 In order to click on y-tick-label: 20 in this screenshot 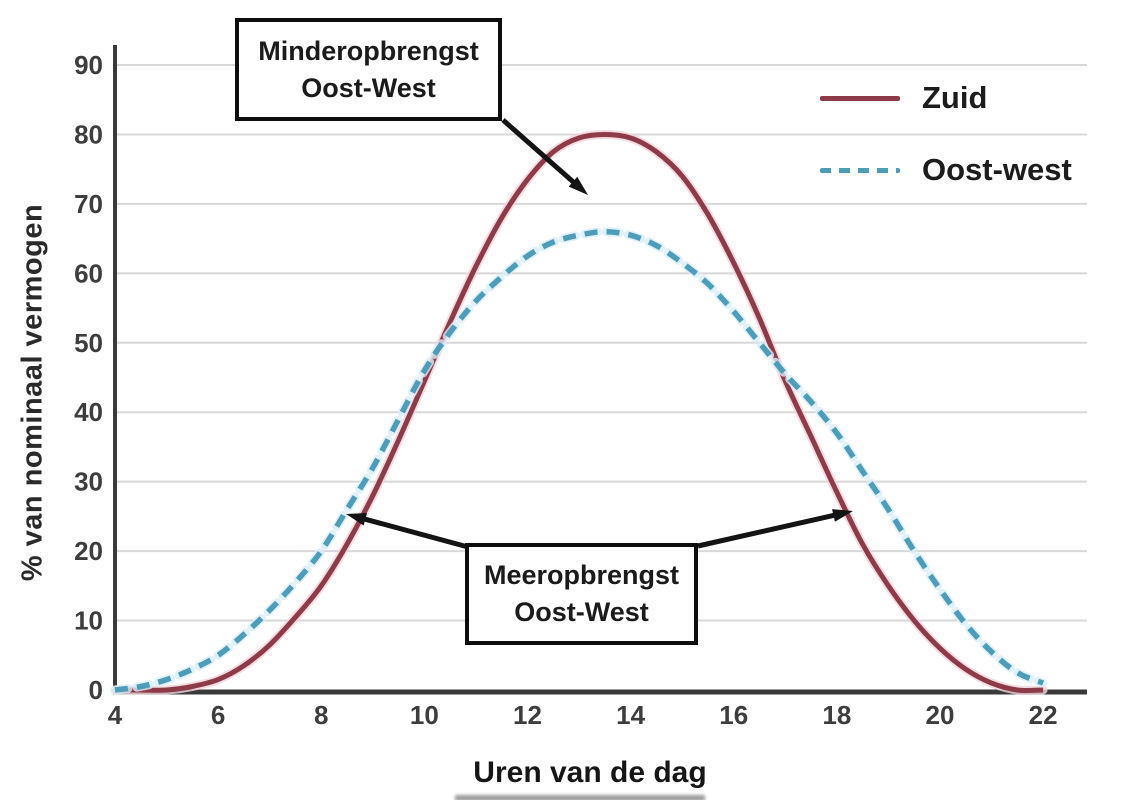, I will do `click(88, 551)`.